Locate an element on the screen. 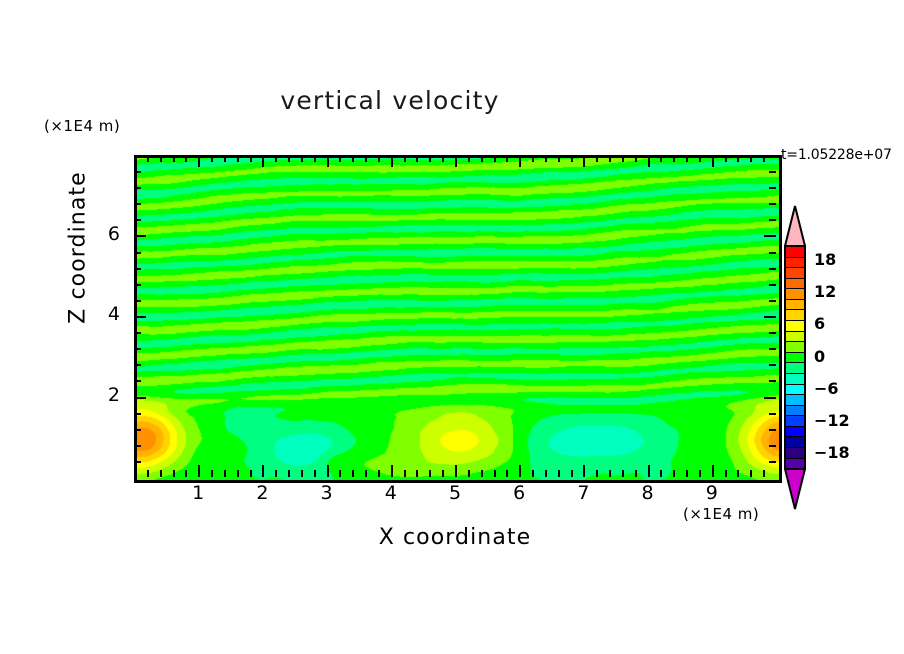  x-tick-label: 9 is located at coordinates (711, 493).